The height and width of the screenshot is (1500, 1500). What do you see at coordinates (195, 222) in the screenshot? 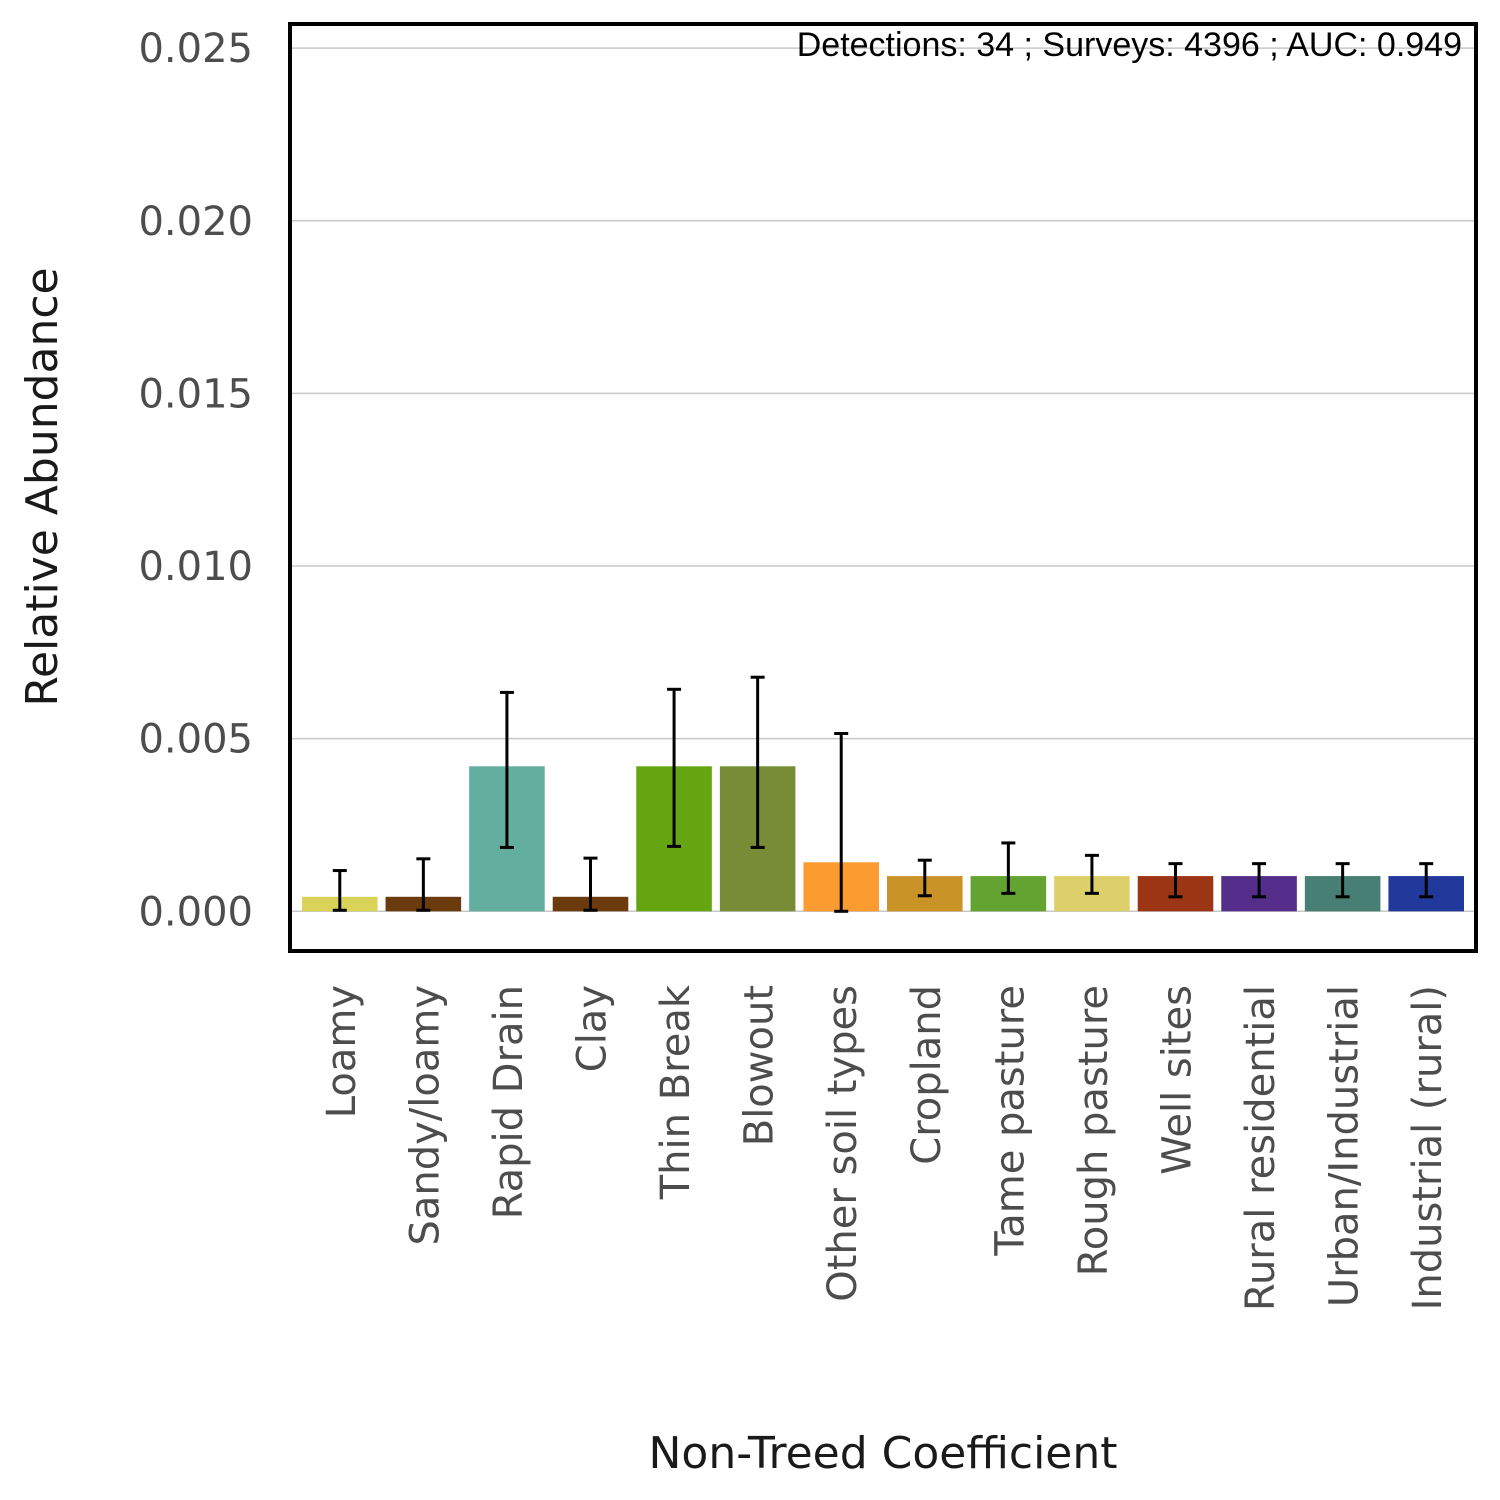
I see `y-tick-label: 0.020` at bounding box center [195, 222].